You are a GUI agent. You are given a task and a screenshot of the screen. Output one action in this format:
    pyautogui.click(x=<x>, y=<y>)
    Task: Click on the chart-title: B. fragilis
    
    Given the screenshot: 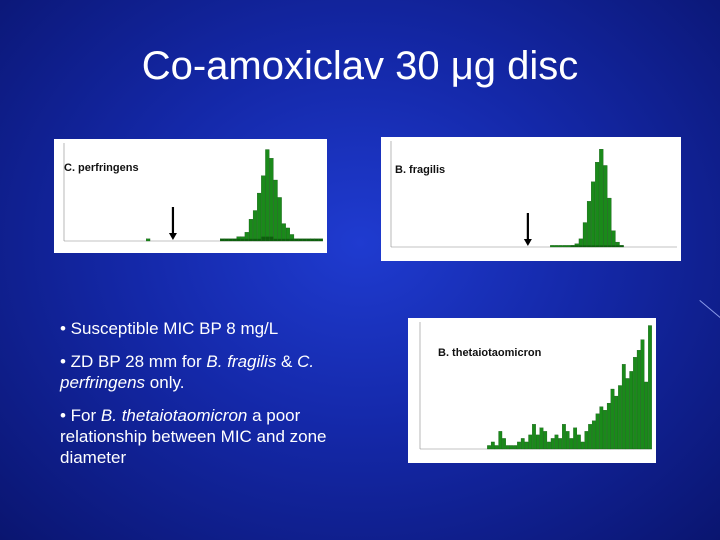 What is the action you would take?
    pyautogui.click(x=420, y=170)
    